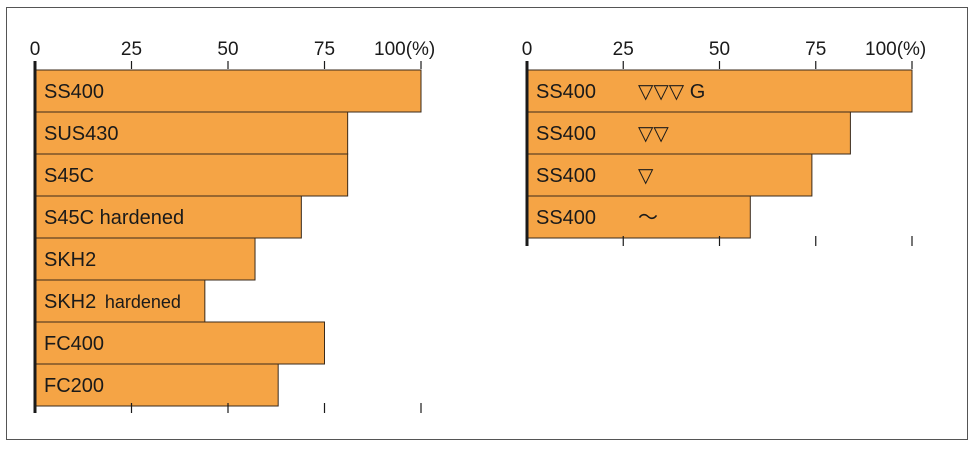  What do you see at coordinates (114, 218) in the screenshot?
I see `category-label: S45C hardened` at bounding box center [114, 218].